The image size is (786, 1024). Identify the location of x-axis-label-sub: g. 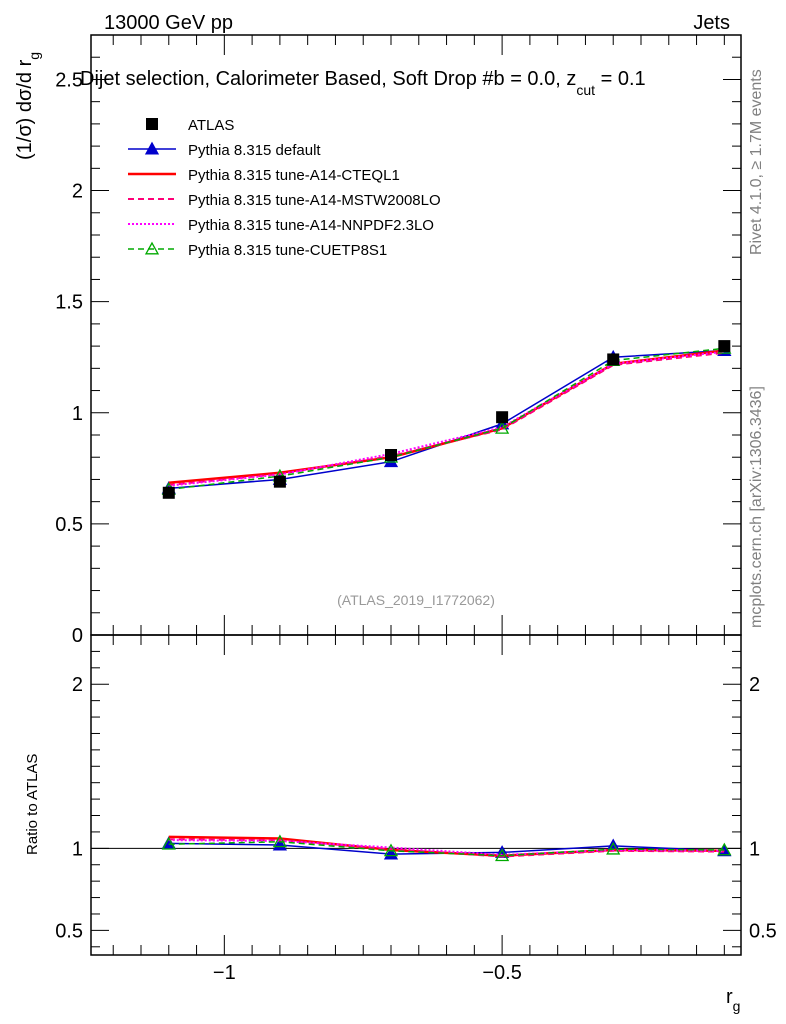
(737, 1006).